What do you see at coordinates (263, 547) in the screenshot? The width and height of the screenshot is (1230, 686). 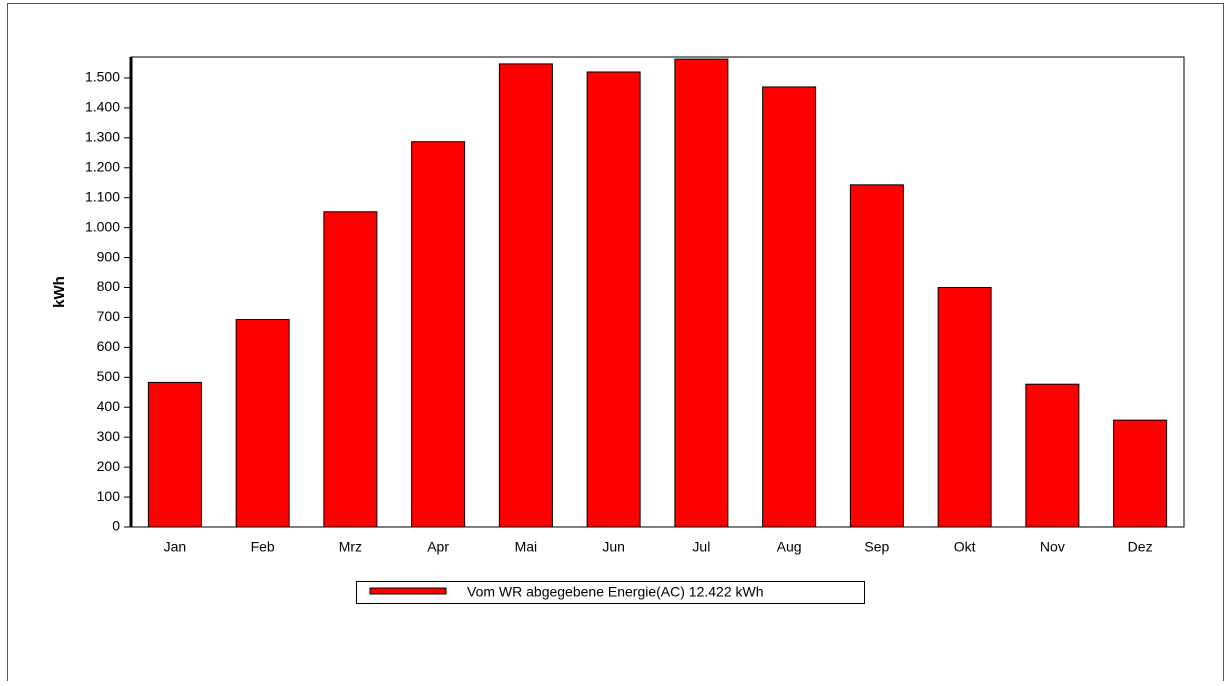 I see `x-tick-label: Feb` at bounding box center [263, 547].